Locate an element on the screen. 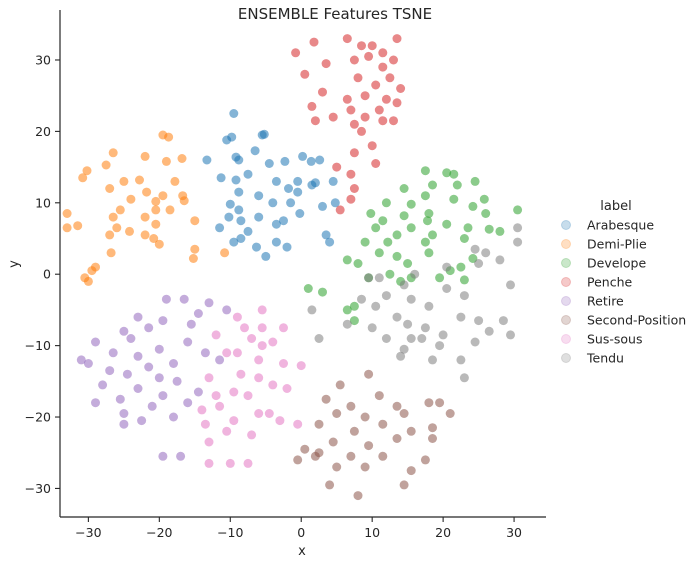 The height and width of the screenshot is (564, 693). legend-label-penche: Penche is located at coordinates (610, 282).